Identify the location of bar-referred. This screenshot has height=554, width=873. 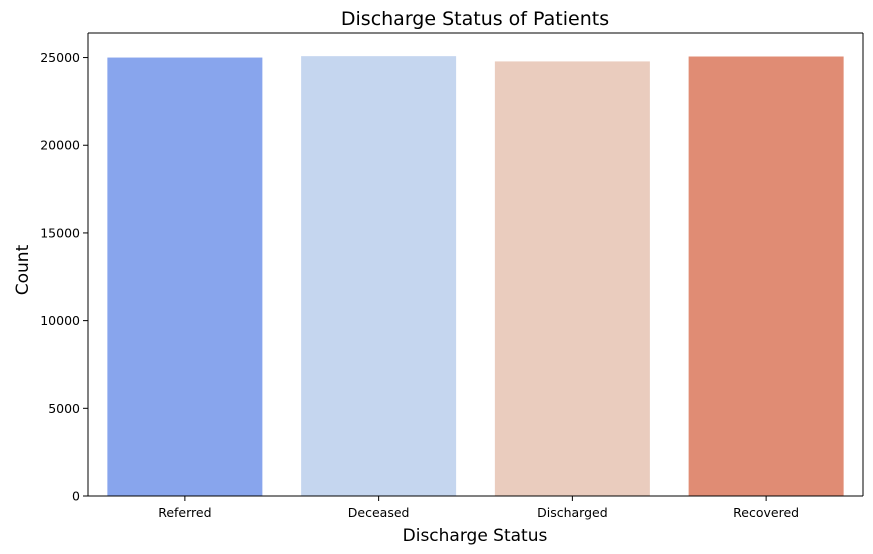
(185, 276).